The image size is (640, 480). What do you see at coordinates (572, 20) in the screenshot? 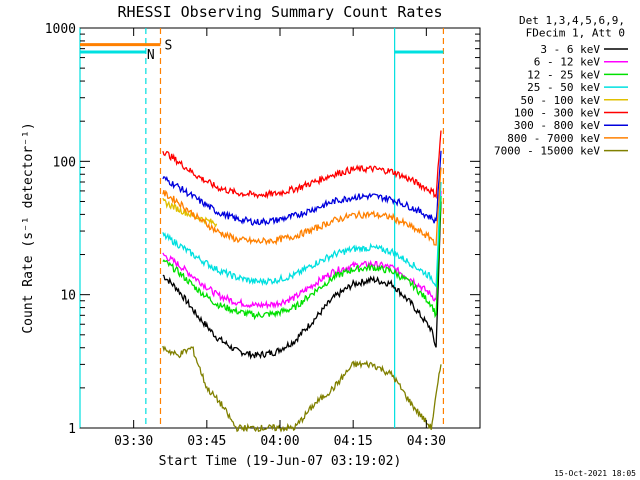
I see `legend-header: Det 1,3,4,5,6,9,` at bounding box center [572, 20].